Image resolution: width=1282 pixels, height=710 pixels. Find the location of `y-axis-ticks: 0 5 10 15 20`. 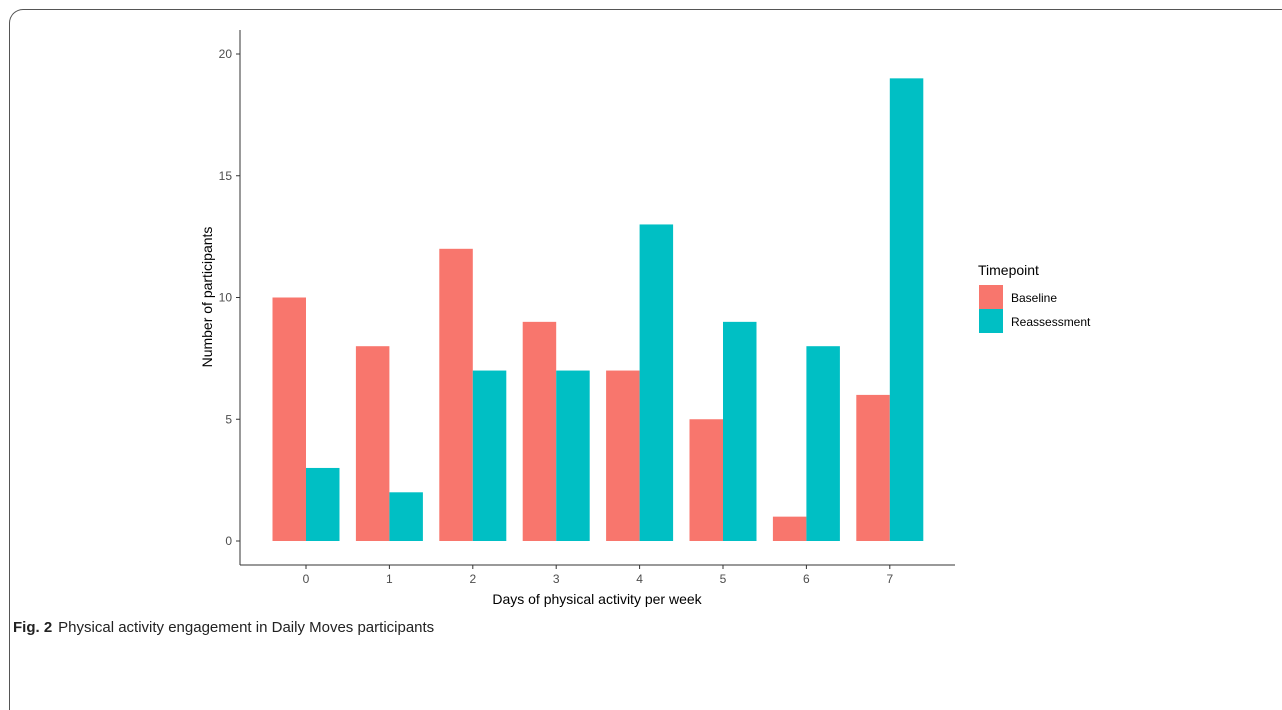

y-axis-ticks: 0 5 10 15 20 is located at coordinates (229, 297).